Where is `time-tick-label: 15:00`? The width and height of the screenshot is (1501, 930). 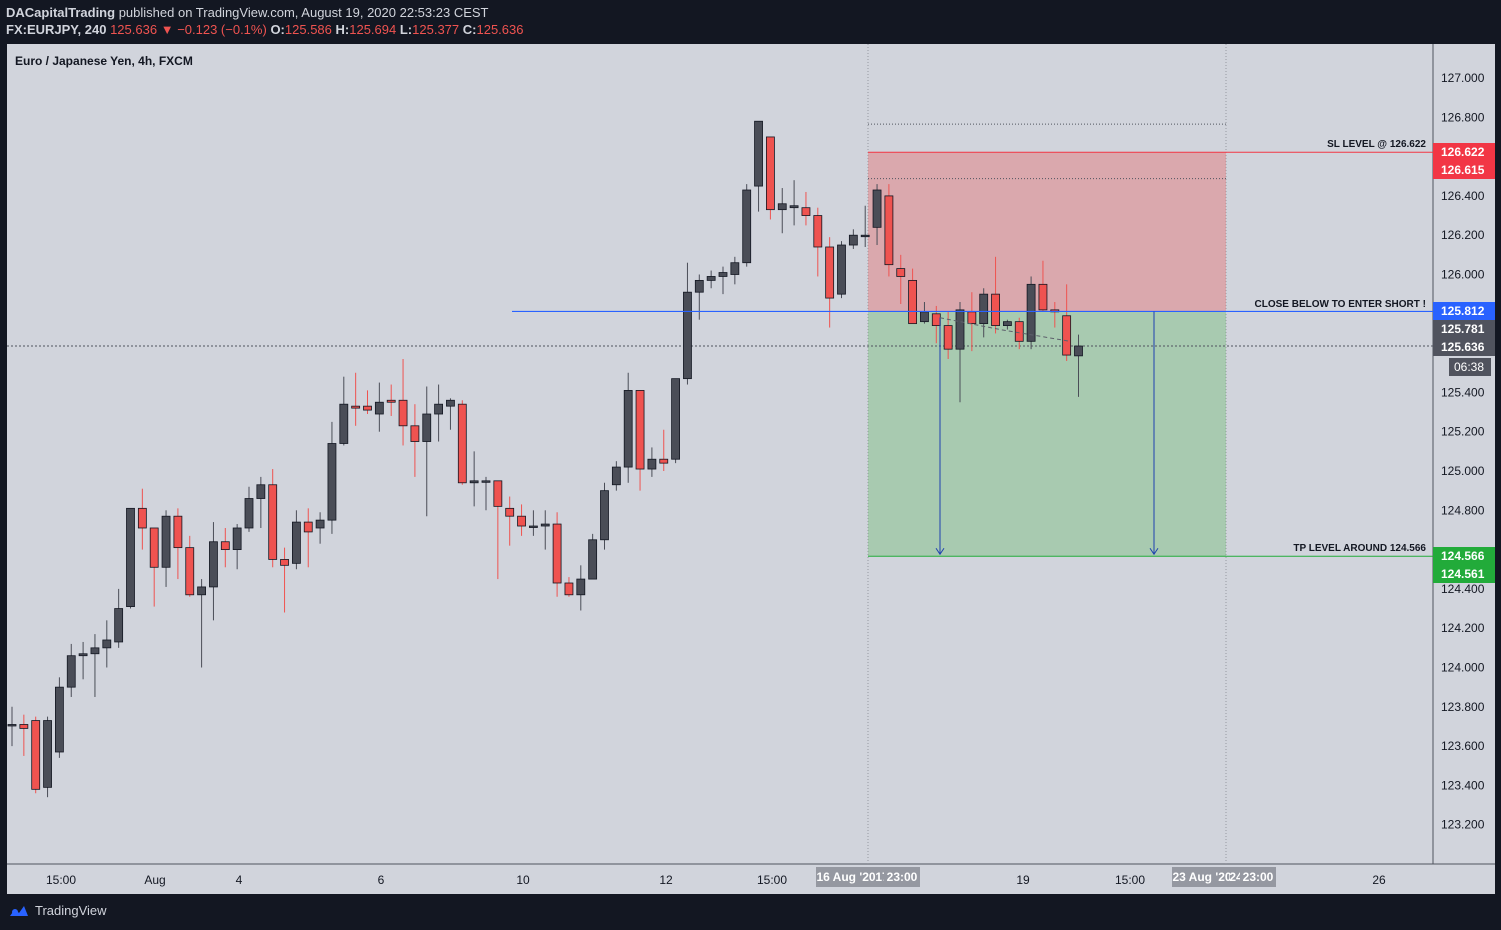 time-tick-label: 15:00 is located at coordinates (1130, 880).